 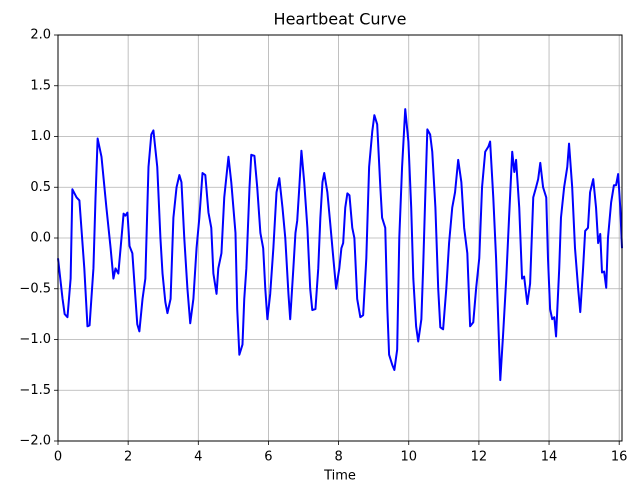 I want to click on x-tick-label: 16, so click(x=619, y=457).